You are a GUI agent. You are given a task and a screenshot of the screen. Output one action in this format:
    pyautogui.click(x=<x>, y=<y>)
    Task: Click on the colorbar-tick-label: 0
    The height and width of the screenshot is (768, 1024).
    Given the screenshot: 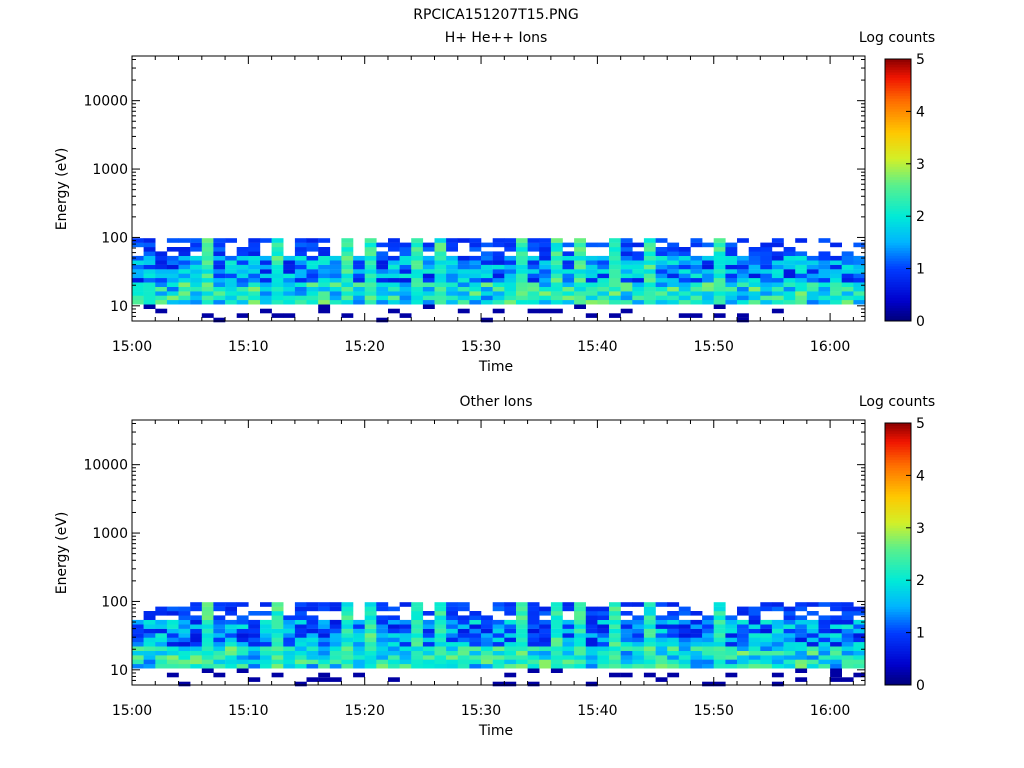 What is the action you would take?
    pyautogui.click(x=920, y=686)
    